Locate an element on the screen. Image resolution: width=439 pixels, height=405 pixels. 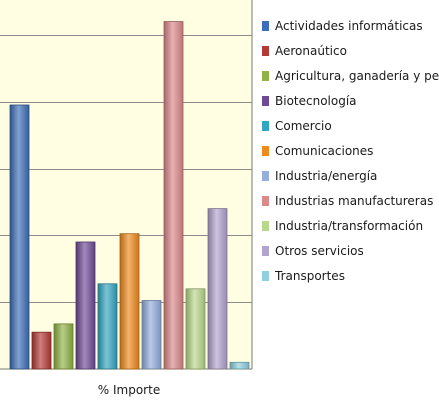
legend-label: Industria/energía is located at coordinates (326, 176).